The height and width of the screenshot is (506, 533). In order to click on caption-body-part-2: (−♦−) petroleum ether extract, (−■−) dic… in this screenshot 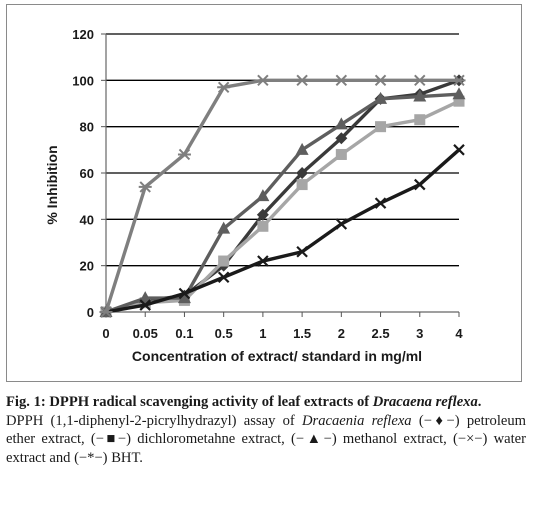, I will do `click(266, 439)`.